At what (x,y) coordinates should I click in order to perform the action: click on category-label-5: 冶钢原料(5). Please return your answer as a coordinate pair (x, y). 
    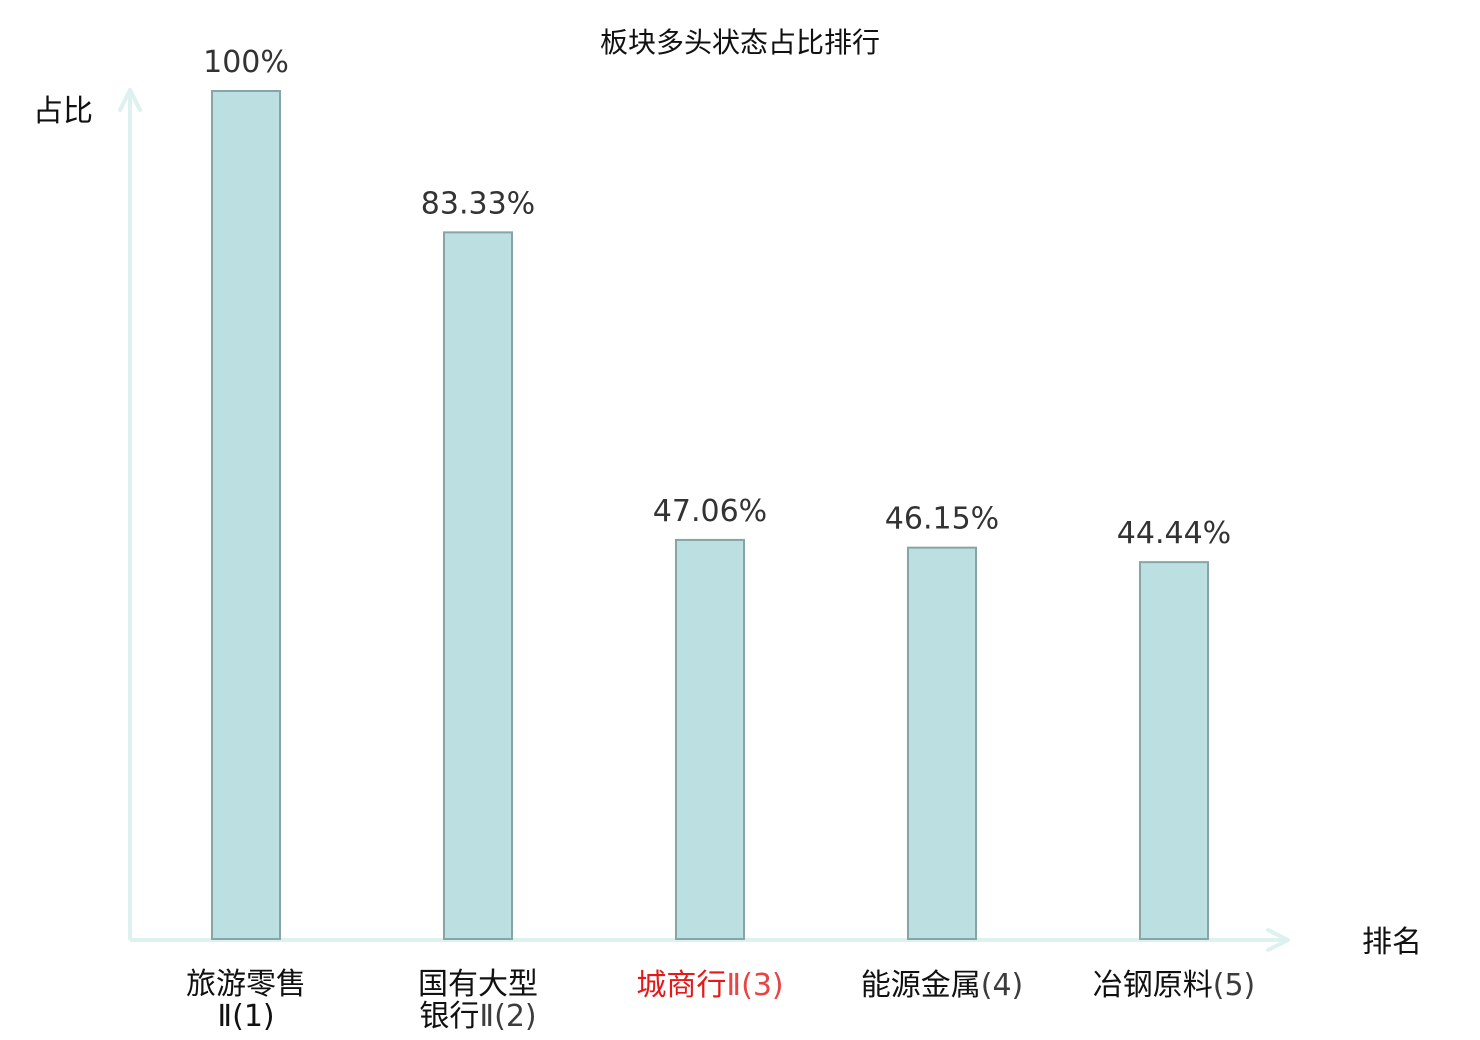
    Looking at the image, I should click on (1174, 985).